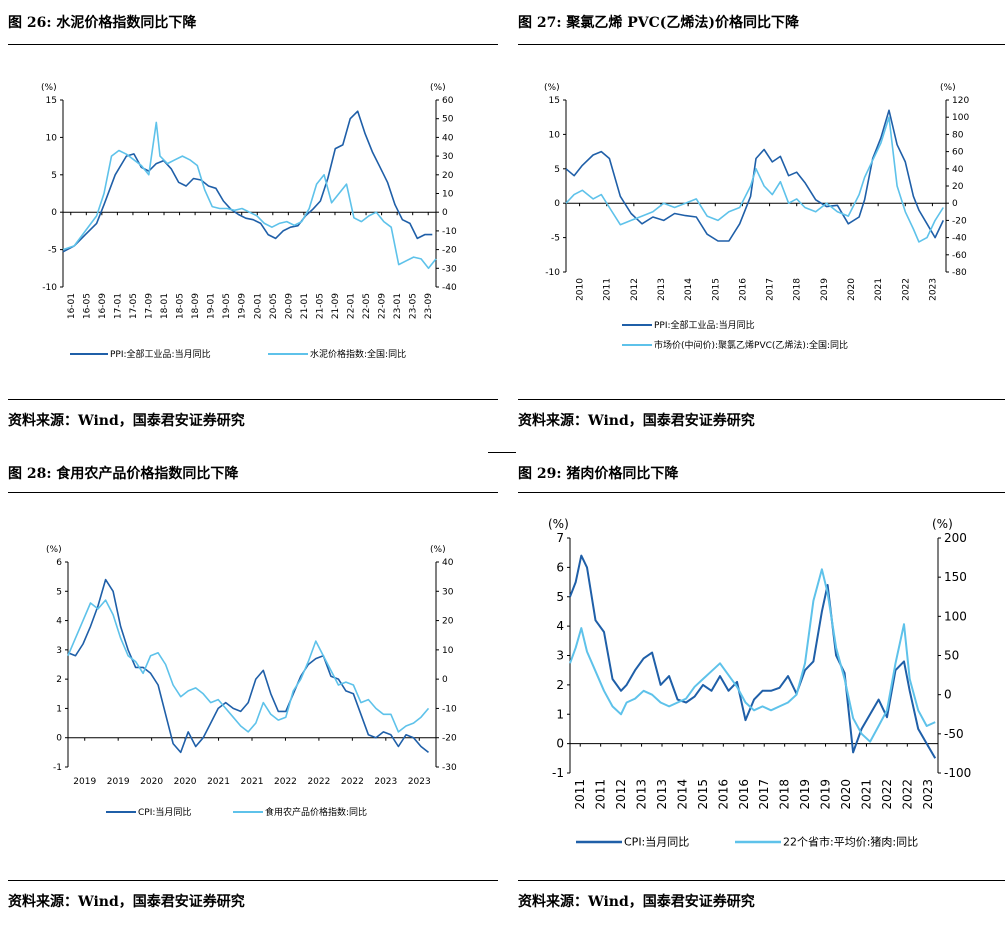 The width and height of the screenshot is (1005, 926). Describe the element at coordinates (253, 399) in the screenshot. I see `source-rule` at that location.